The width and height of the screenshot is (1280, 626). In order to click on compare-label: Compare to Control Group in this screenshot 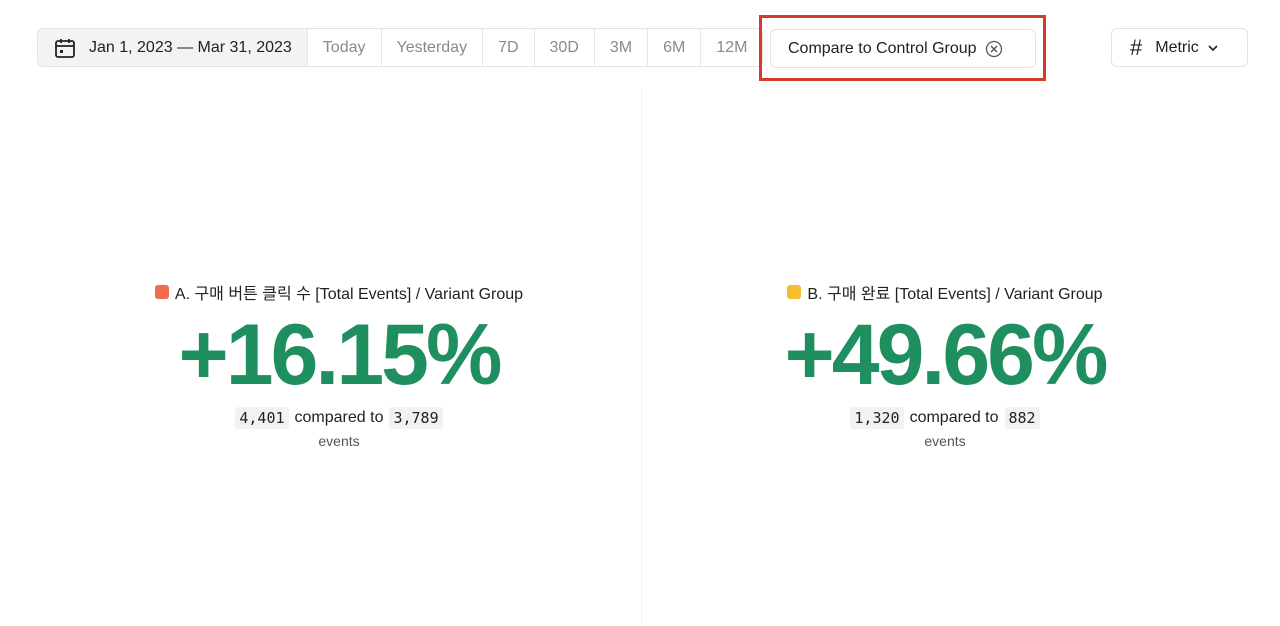, I will do `click(882, 48)`.